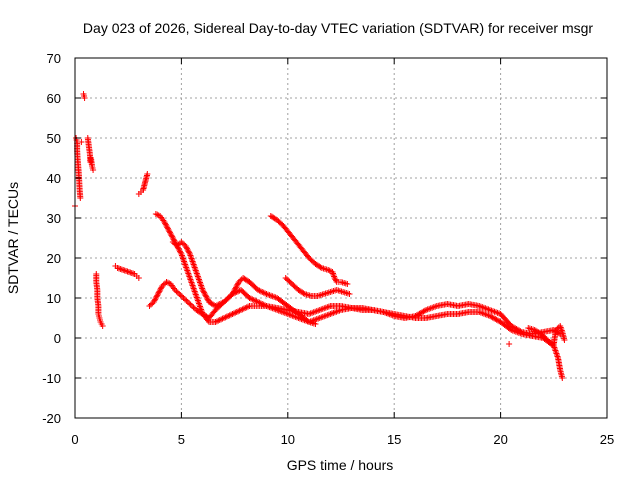 The height and width of the screenshot is (480, 640). I want to click on y-tick-label: 70, so click(54, 58).